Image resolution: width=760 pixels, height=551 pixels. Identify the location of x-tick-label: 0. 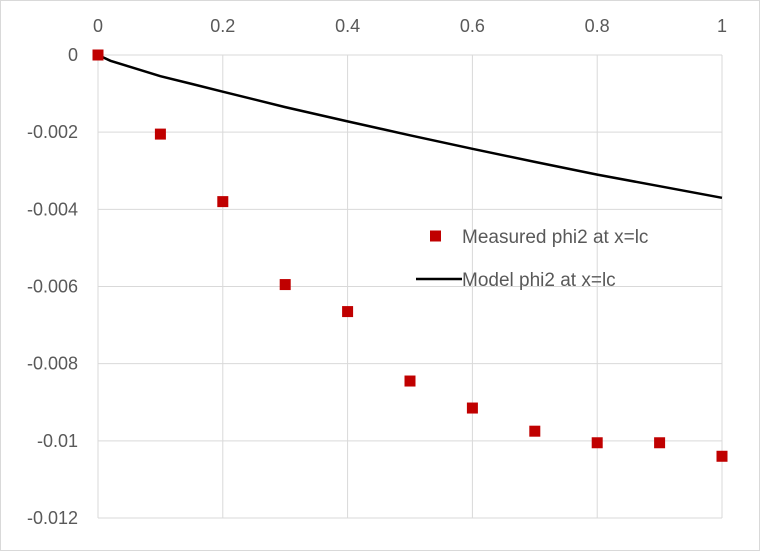
(98, 26).